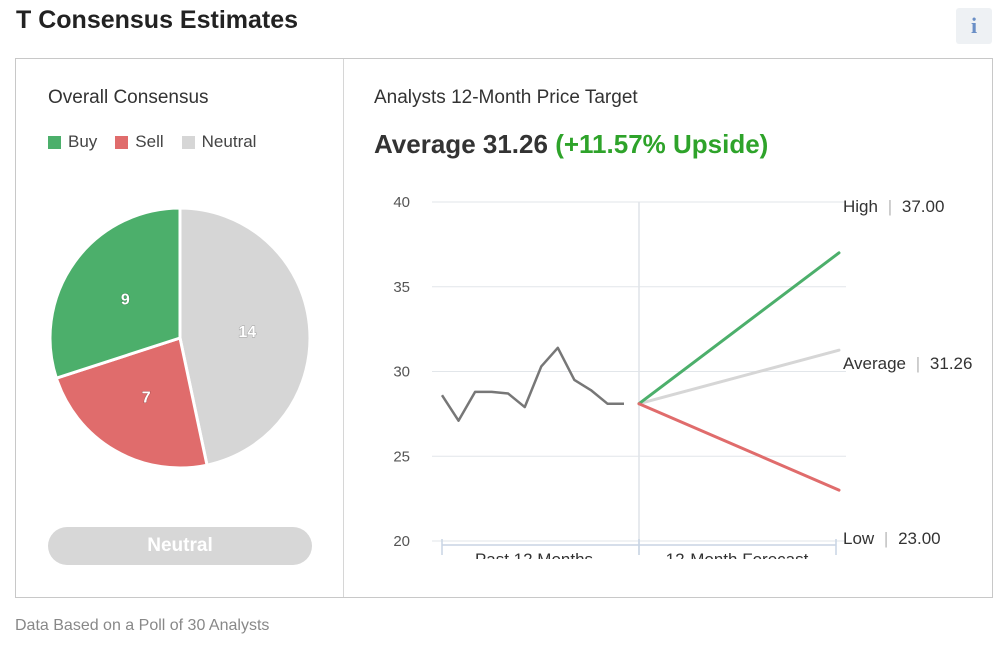 This screenshot has height=656, width=1007. I want to click on legend-label-neutral: Neutral, so click(229, 141).